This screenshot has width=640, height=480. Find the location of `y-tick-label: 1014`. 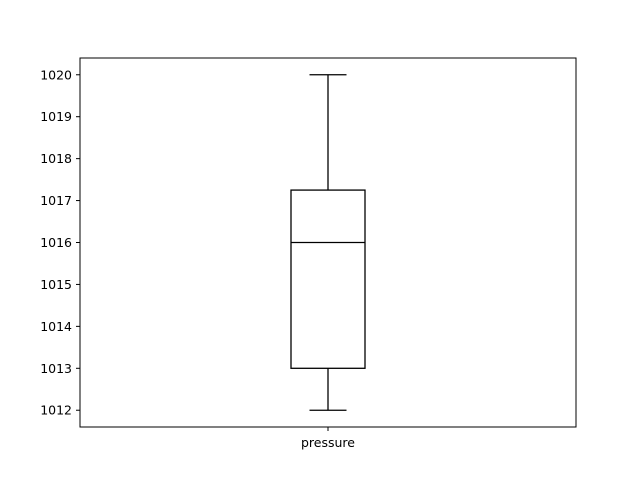

y-tick-label: 1014 is located at coordinates (56, 326).